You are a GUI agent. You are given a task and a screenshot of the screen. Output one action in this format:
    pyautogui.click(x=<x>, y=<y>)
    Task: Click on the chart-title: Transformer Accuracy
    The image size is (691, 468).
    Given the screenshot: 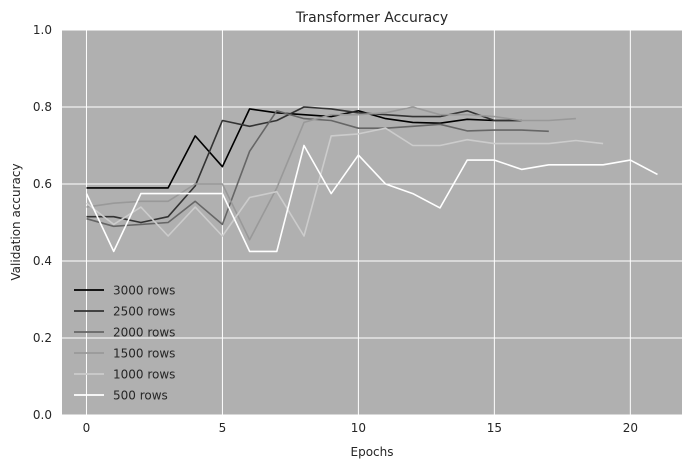 What is the action you would take?
    pyautogui.click(x=371, y=18)
    